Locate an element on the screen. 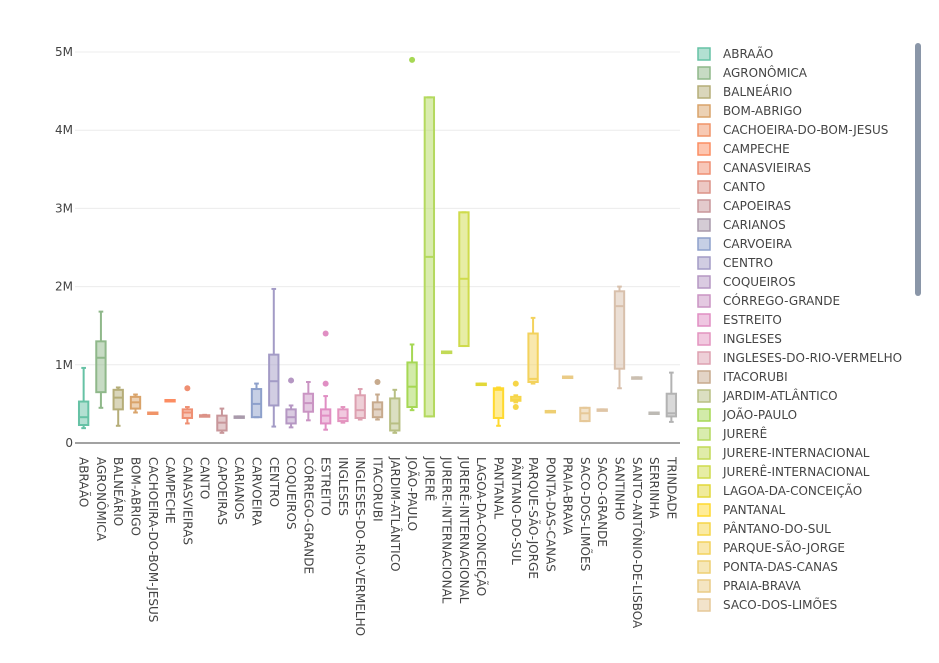 The width and height of the screenshot is (939, 663). box-jurere-internacional is located at coordinates (446, 352).